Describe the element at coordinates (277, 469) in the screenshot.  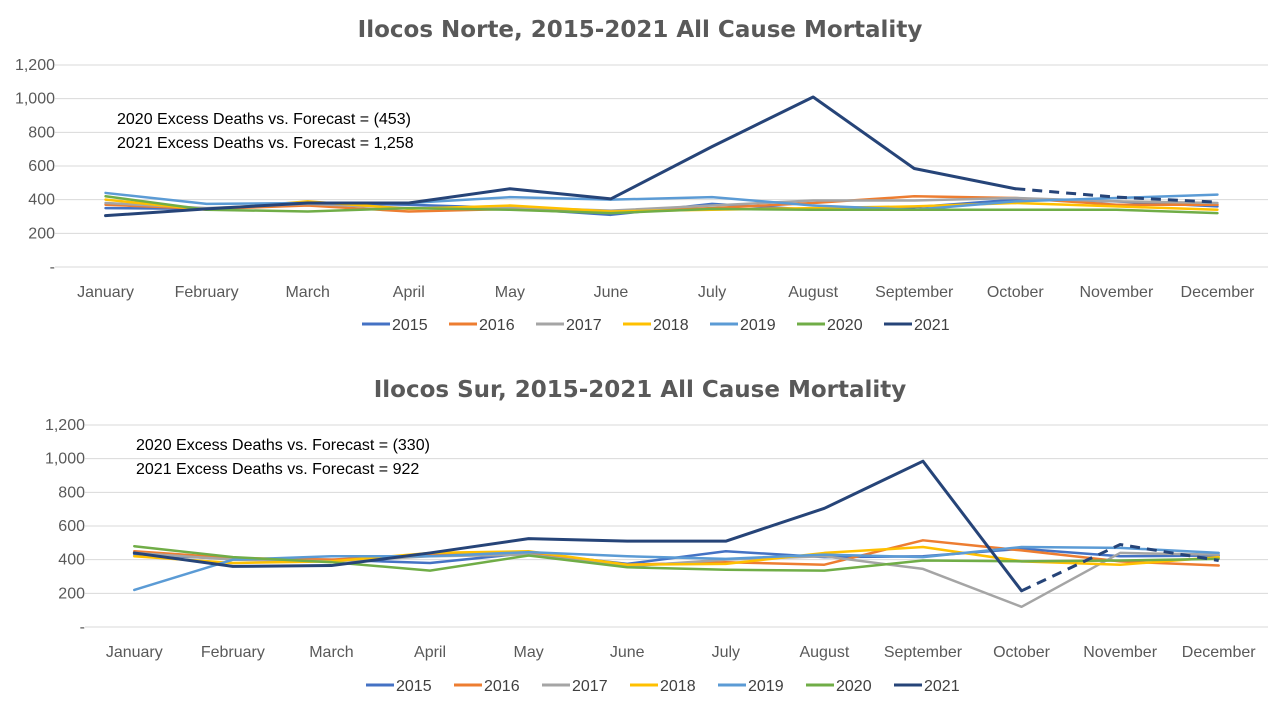
I see `annotation-2: 2021 Excess Deaths vs. Forecast = 922` at that location.